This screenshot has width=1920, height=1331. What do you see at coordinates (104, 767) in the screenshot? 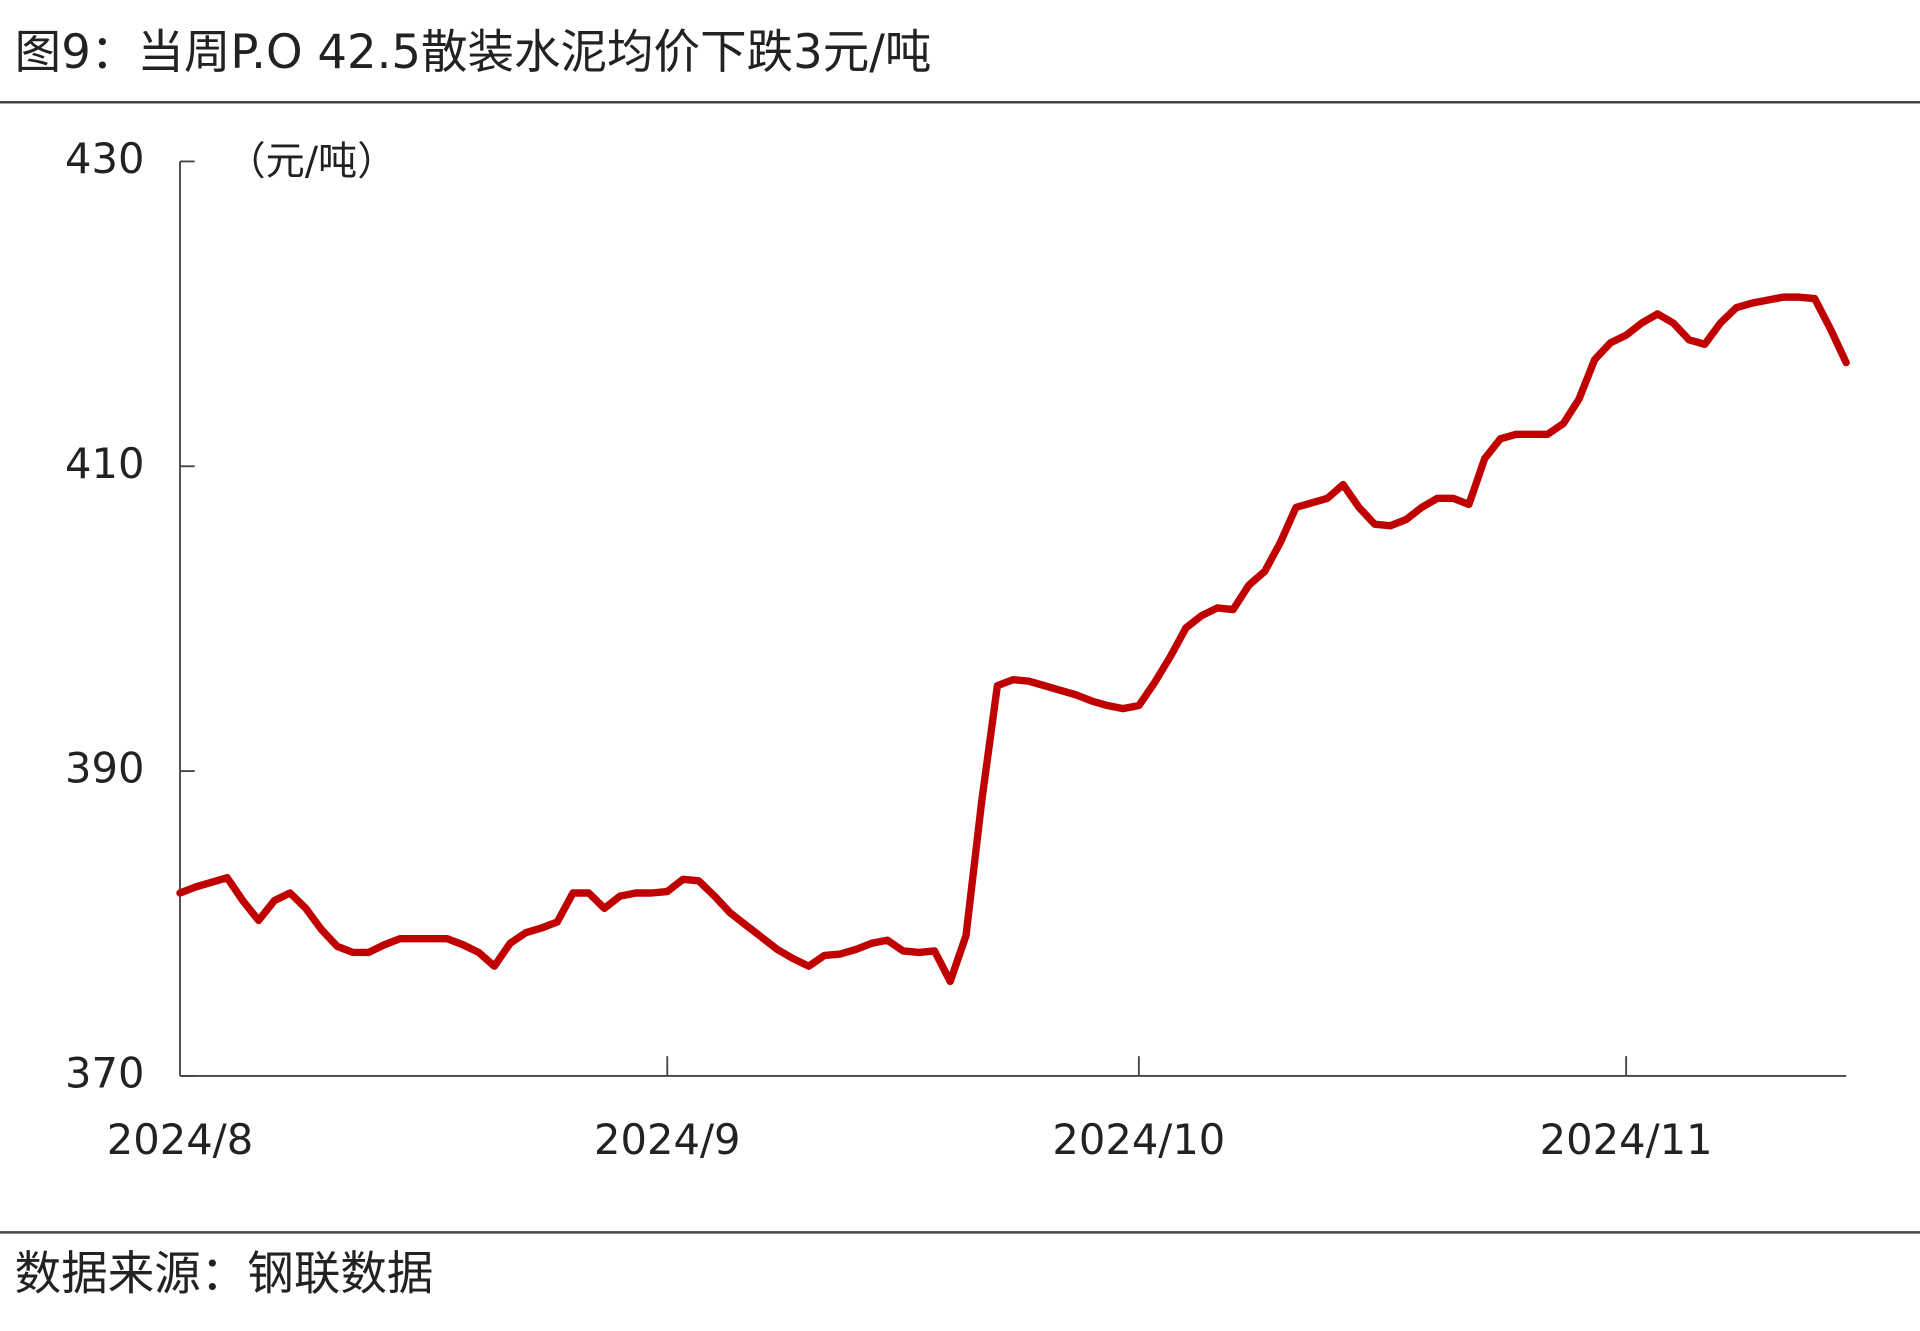
I see `y-tick-label: 390` at bounding box center [104, 767].